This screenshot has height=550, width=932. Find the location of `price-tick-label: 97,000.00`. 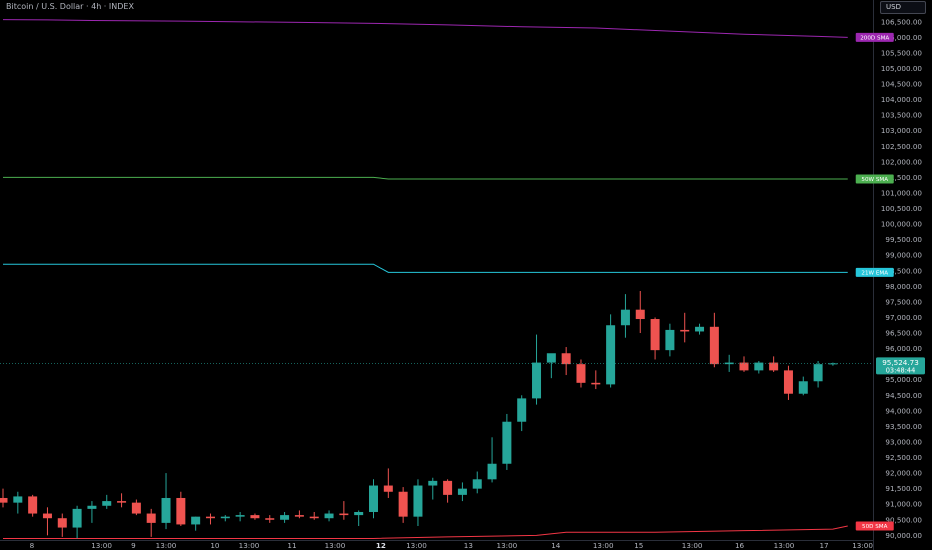

price-tick-label: 97,000.00 is located at coordinates (903, 317).